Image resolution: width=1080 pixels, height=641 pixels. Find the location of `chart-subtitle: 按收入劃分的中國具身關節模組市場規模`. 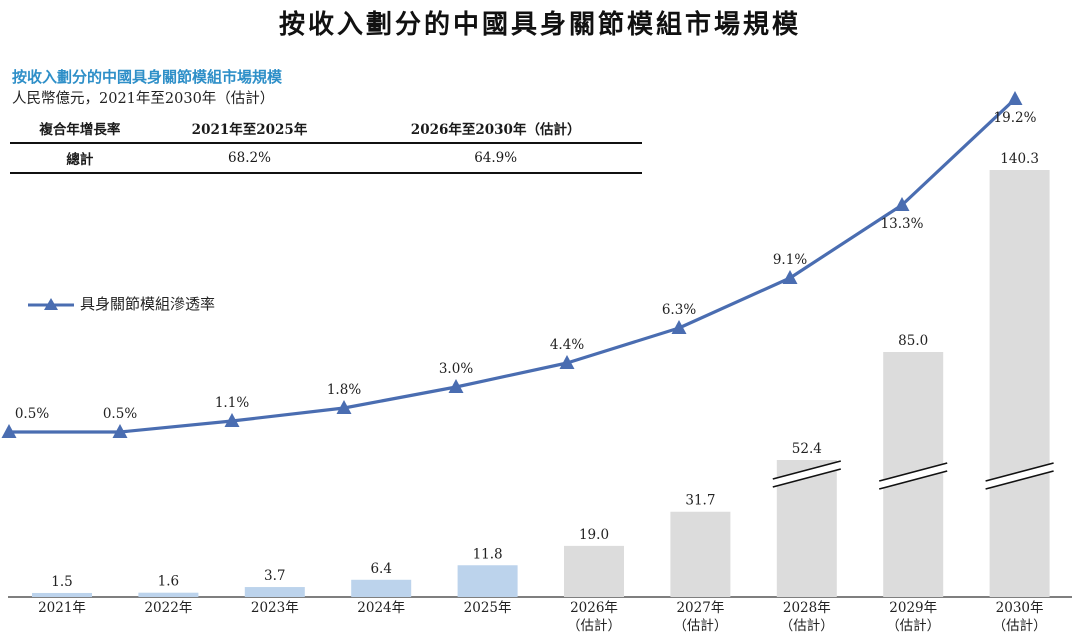

chart-subtitle: 按收入劃分的中國具身關節模組市場規模 is located at coordinates (147, 77).